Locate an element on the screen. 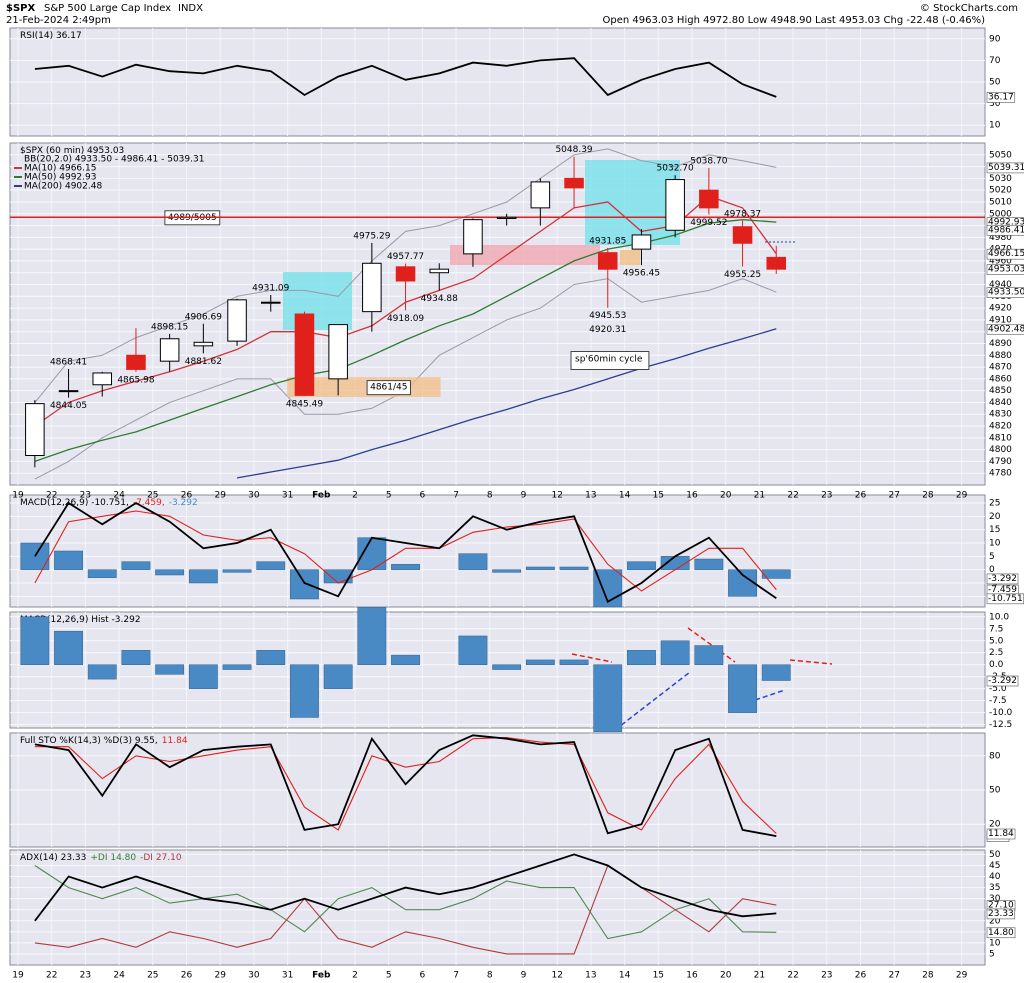 The image size is (1024, 983). last-value-label: 36.17 is located at coordinates (1001, 97).